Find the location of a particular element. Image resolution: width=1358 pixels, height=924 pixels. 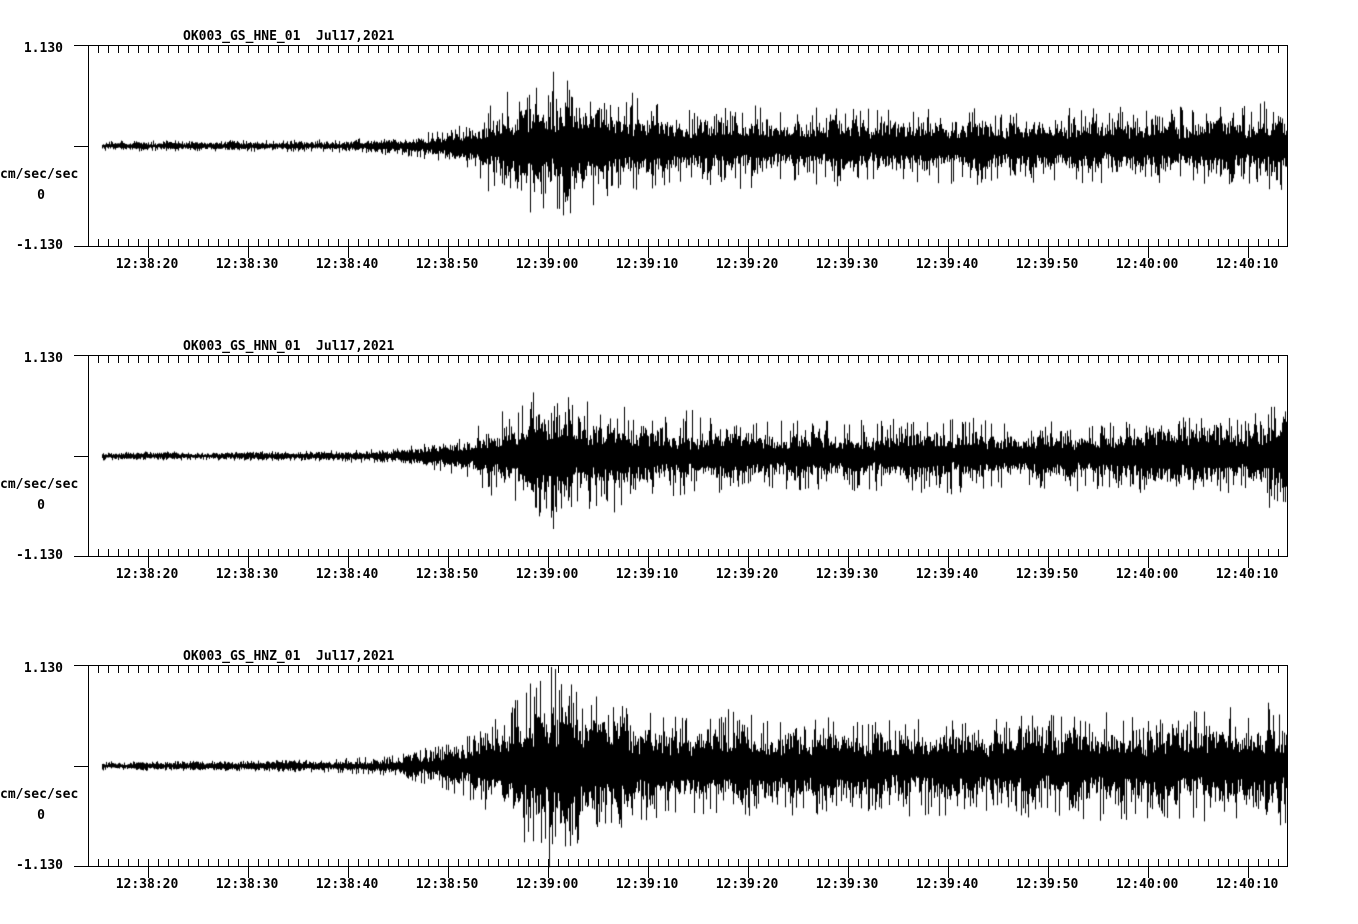

x-tick-label: 12:40:00 is located at coordinates (1147, 884).